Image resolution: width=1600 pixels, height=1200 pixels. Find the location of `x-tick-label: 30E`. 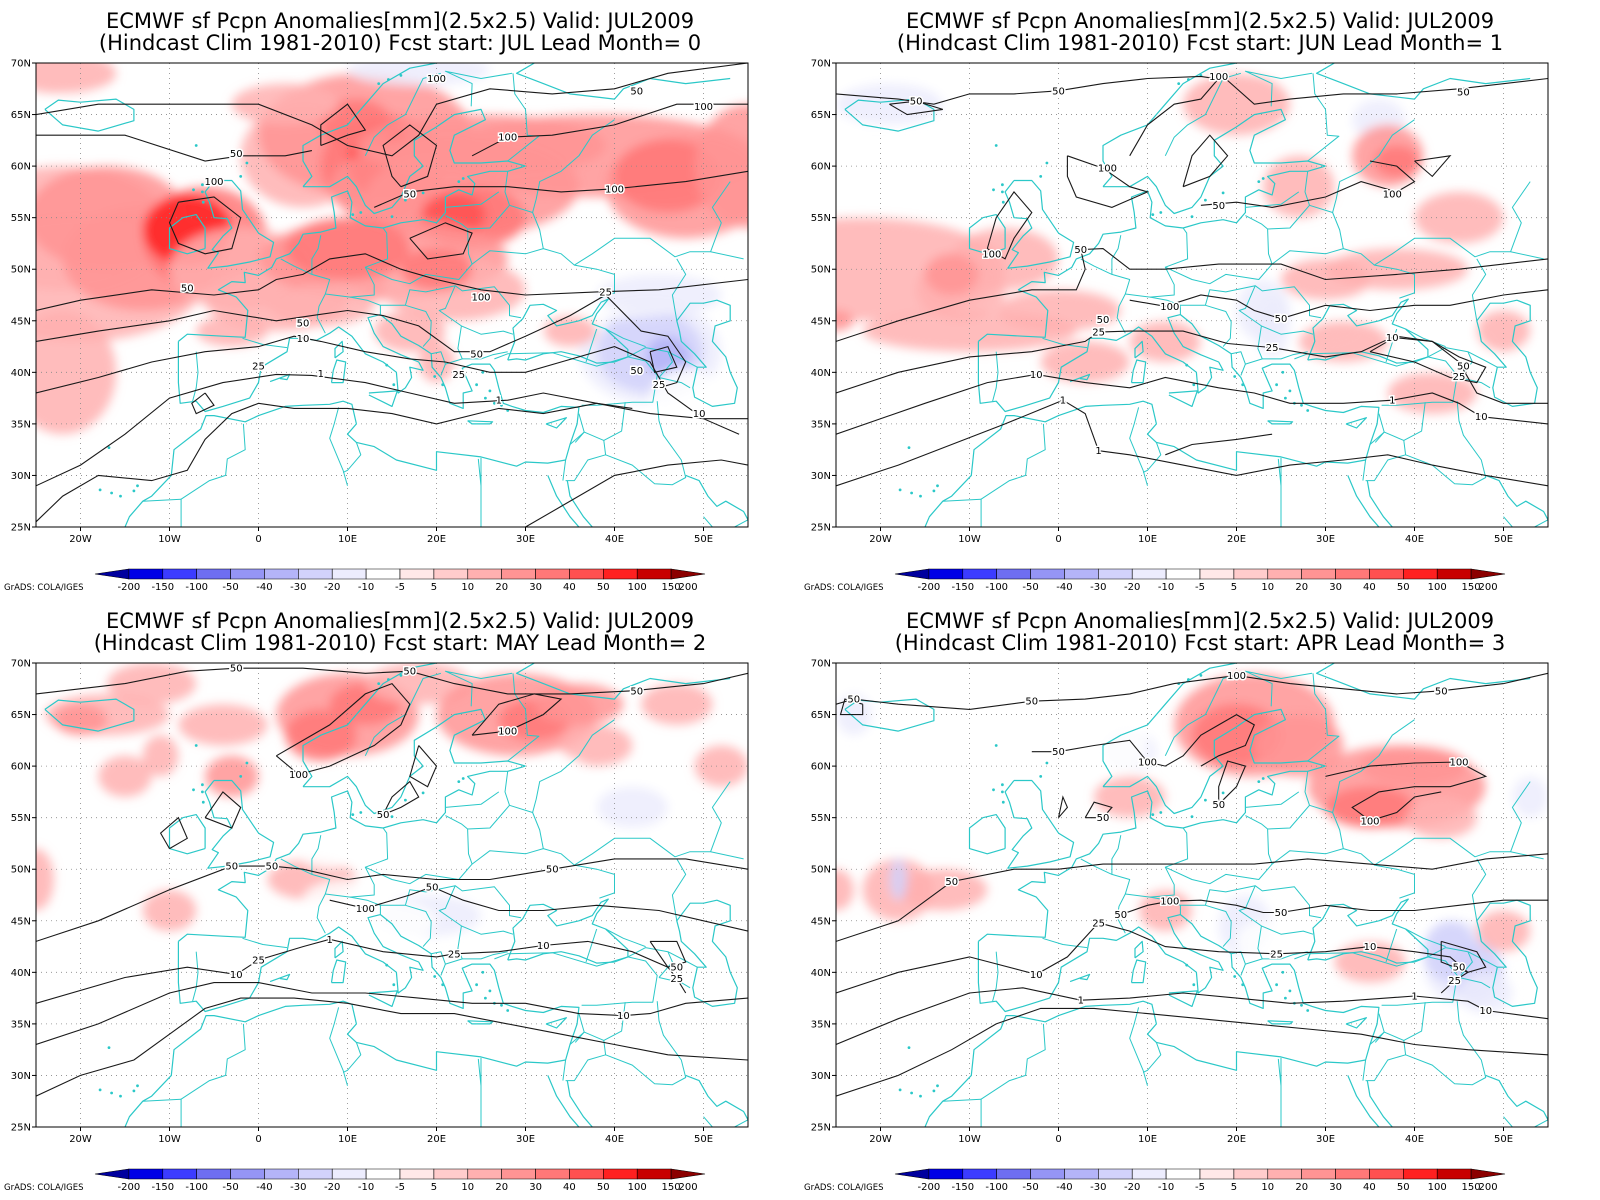

x-tick-label: 30E is located at coordinates (1325, 539).